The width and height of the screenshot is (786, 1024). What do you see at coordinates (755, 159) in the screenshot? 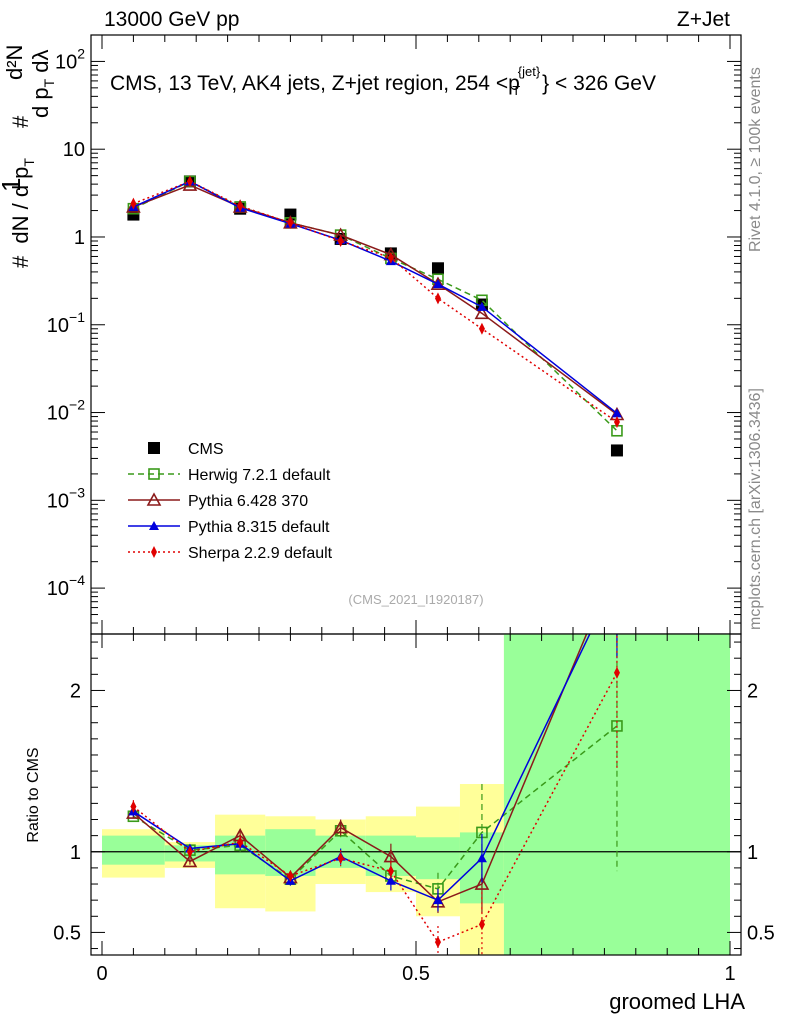
I see `rivet-version-label: Rivet 4.1.0, ≥ 100k events` at bounding box center [755, 159].